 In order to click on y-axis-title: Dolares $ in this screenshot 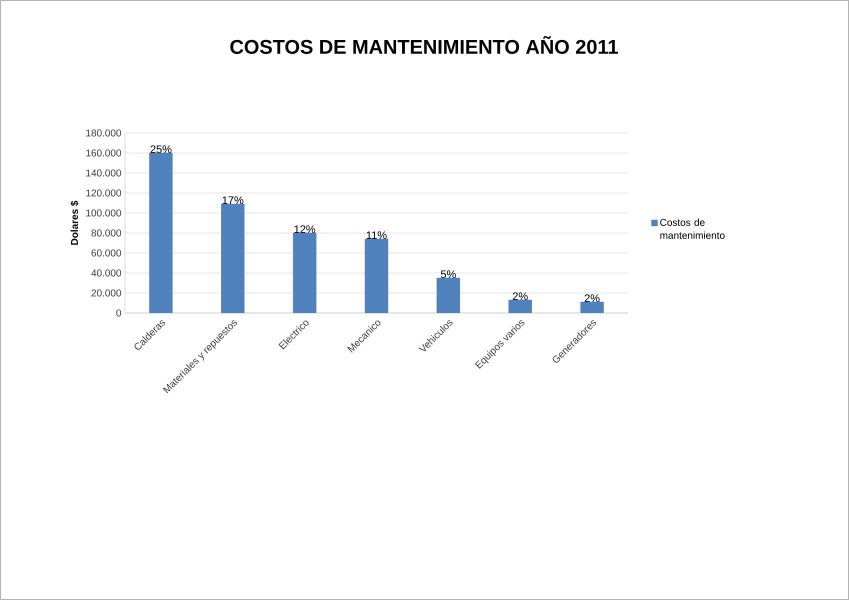, I will do `click(74, 222)`.